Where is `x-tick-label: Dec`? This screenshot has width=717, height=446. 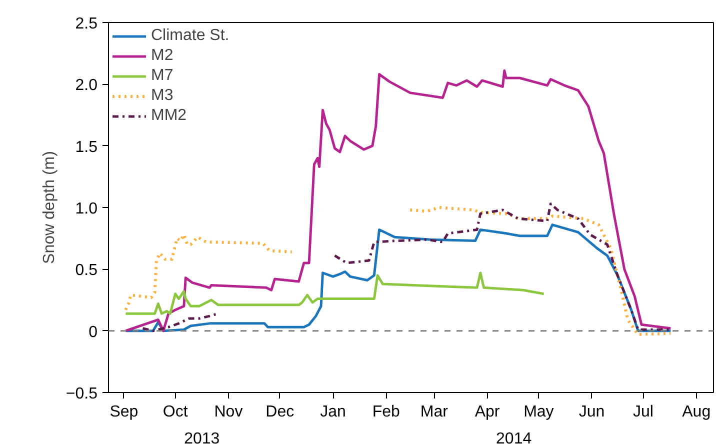
x-tick-label: Dec is located at coordinates (280, 412).